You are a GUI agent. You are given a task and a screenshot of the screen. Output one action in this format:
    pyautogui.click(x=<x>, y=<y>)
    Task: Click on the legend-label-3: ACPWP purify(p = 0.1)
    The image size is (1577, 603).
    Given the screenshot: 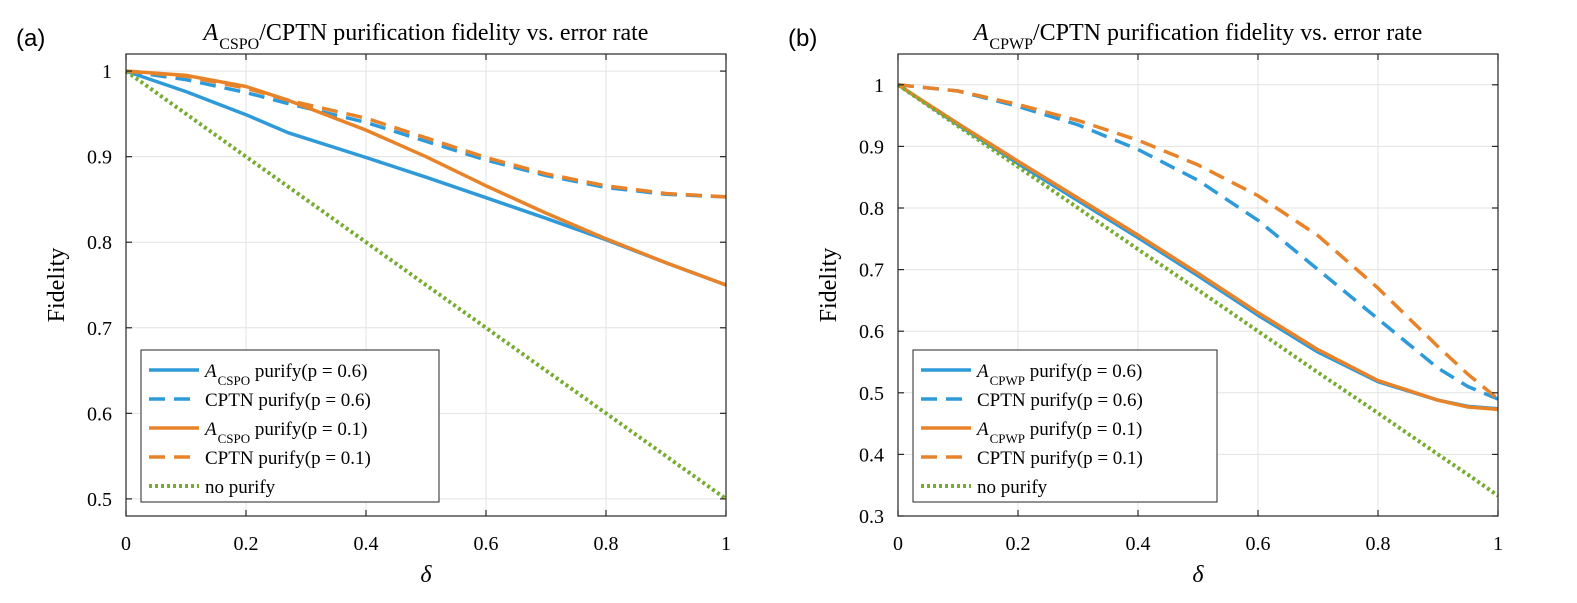 What is the action you would take?
    pyautogui.click(x=1058, y=432)
    